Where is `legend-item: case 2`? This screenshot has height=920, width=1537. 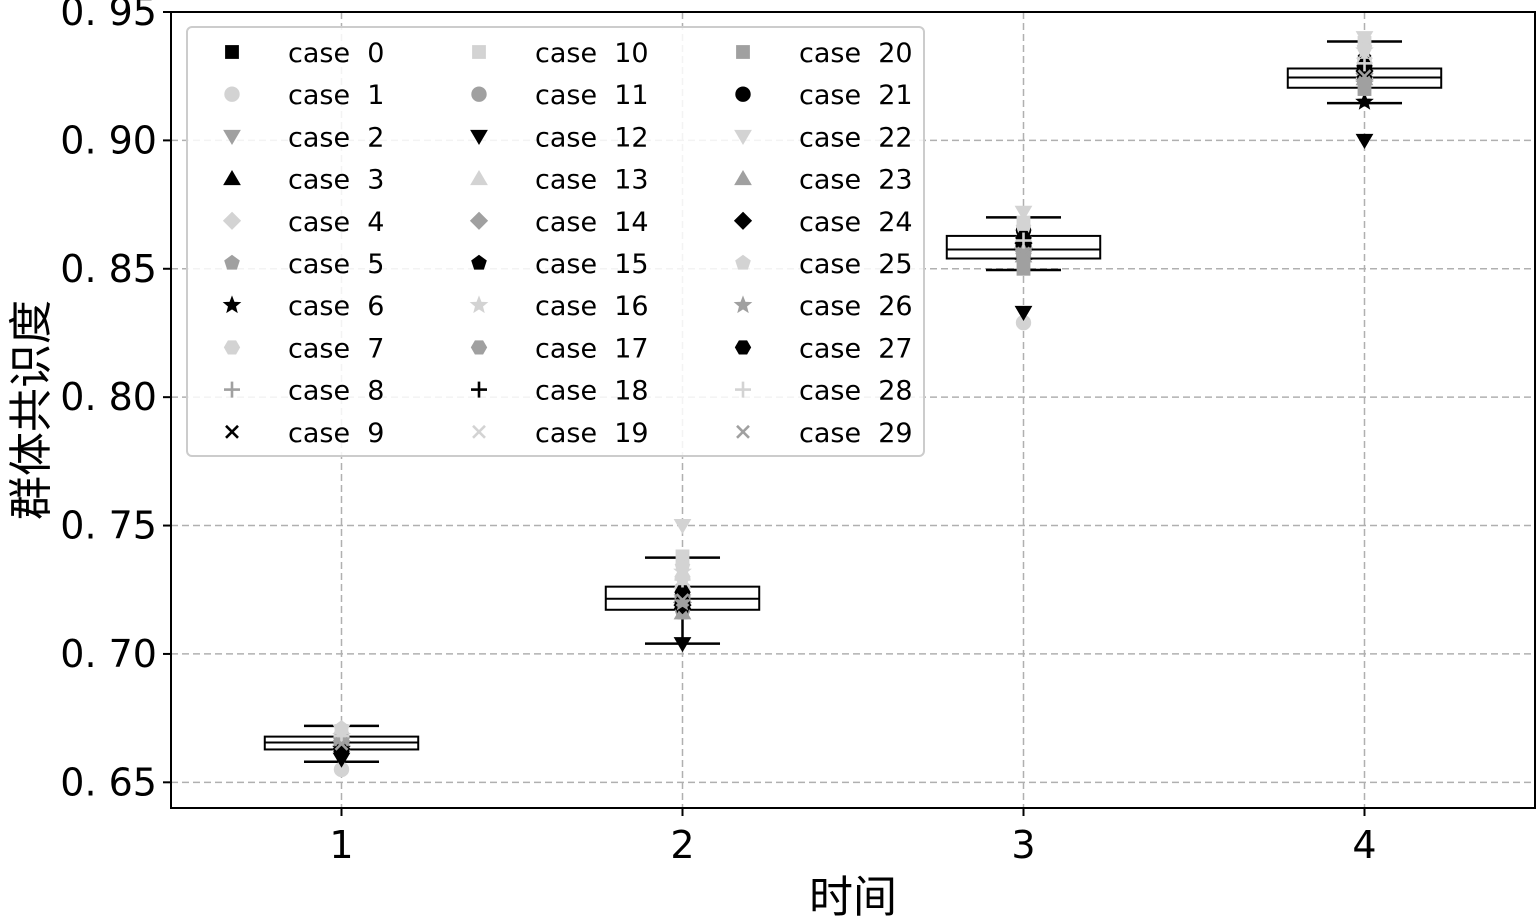
legend-item: case 2 is located at coordinates (303, 137).